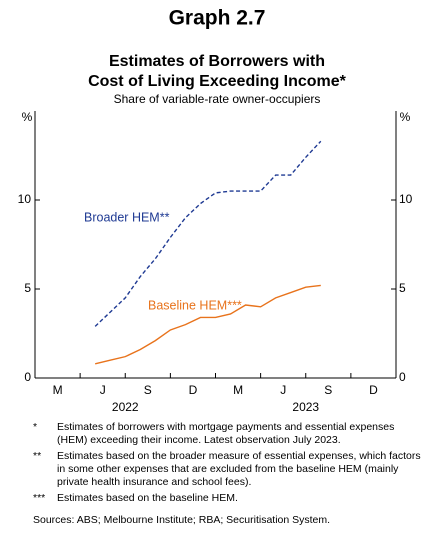  I want to click on footnote-marker: *, so click(35, 427).